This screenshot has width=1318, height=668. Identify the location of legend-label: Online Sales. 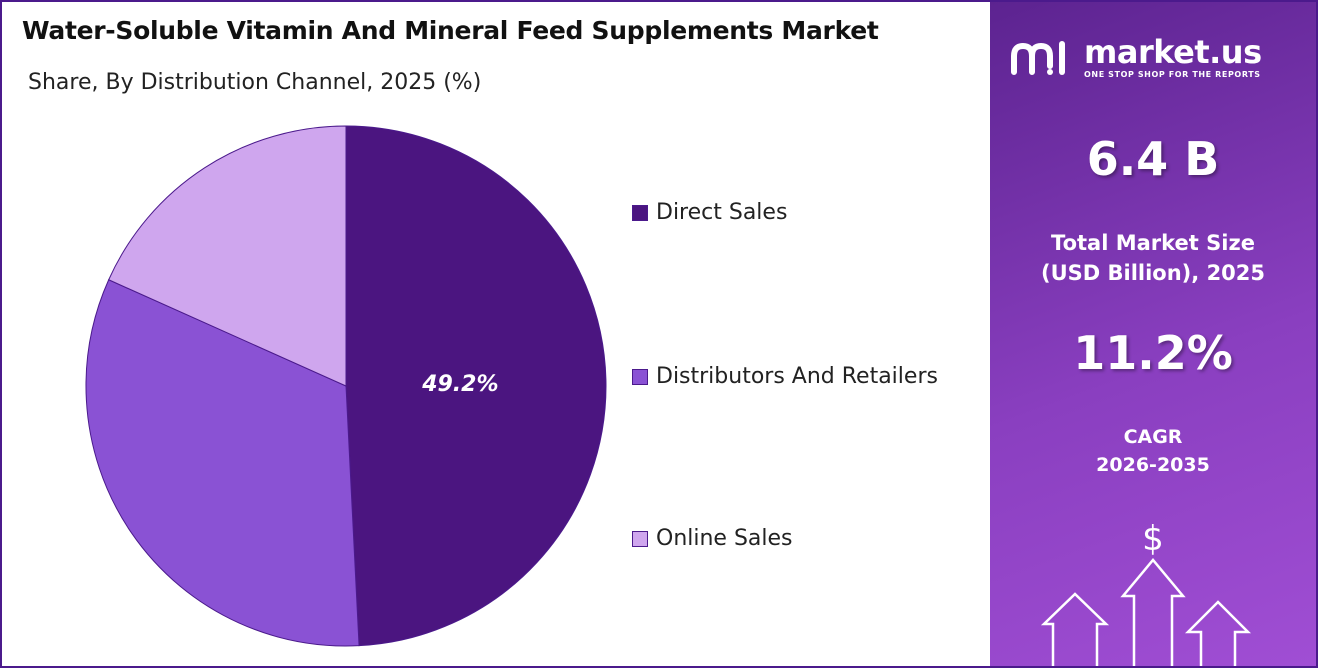
(724, 538).